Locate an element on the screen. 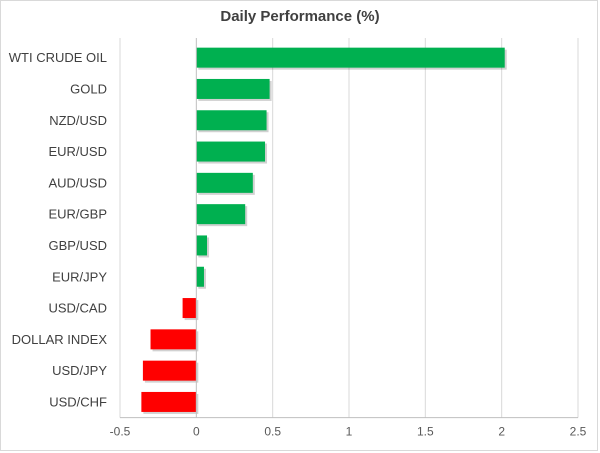 The image size is (600, 453). chart-title: Daily Performance (%) is located at coordinates (300, 16).